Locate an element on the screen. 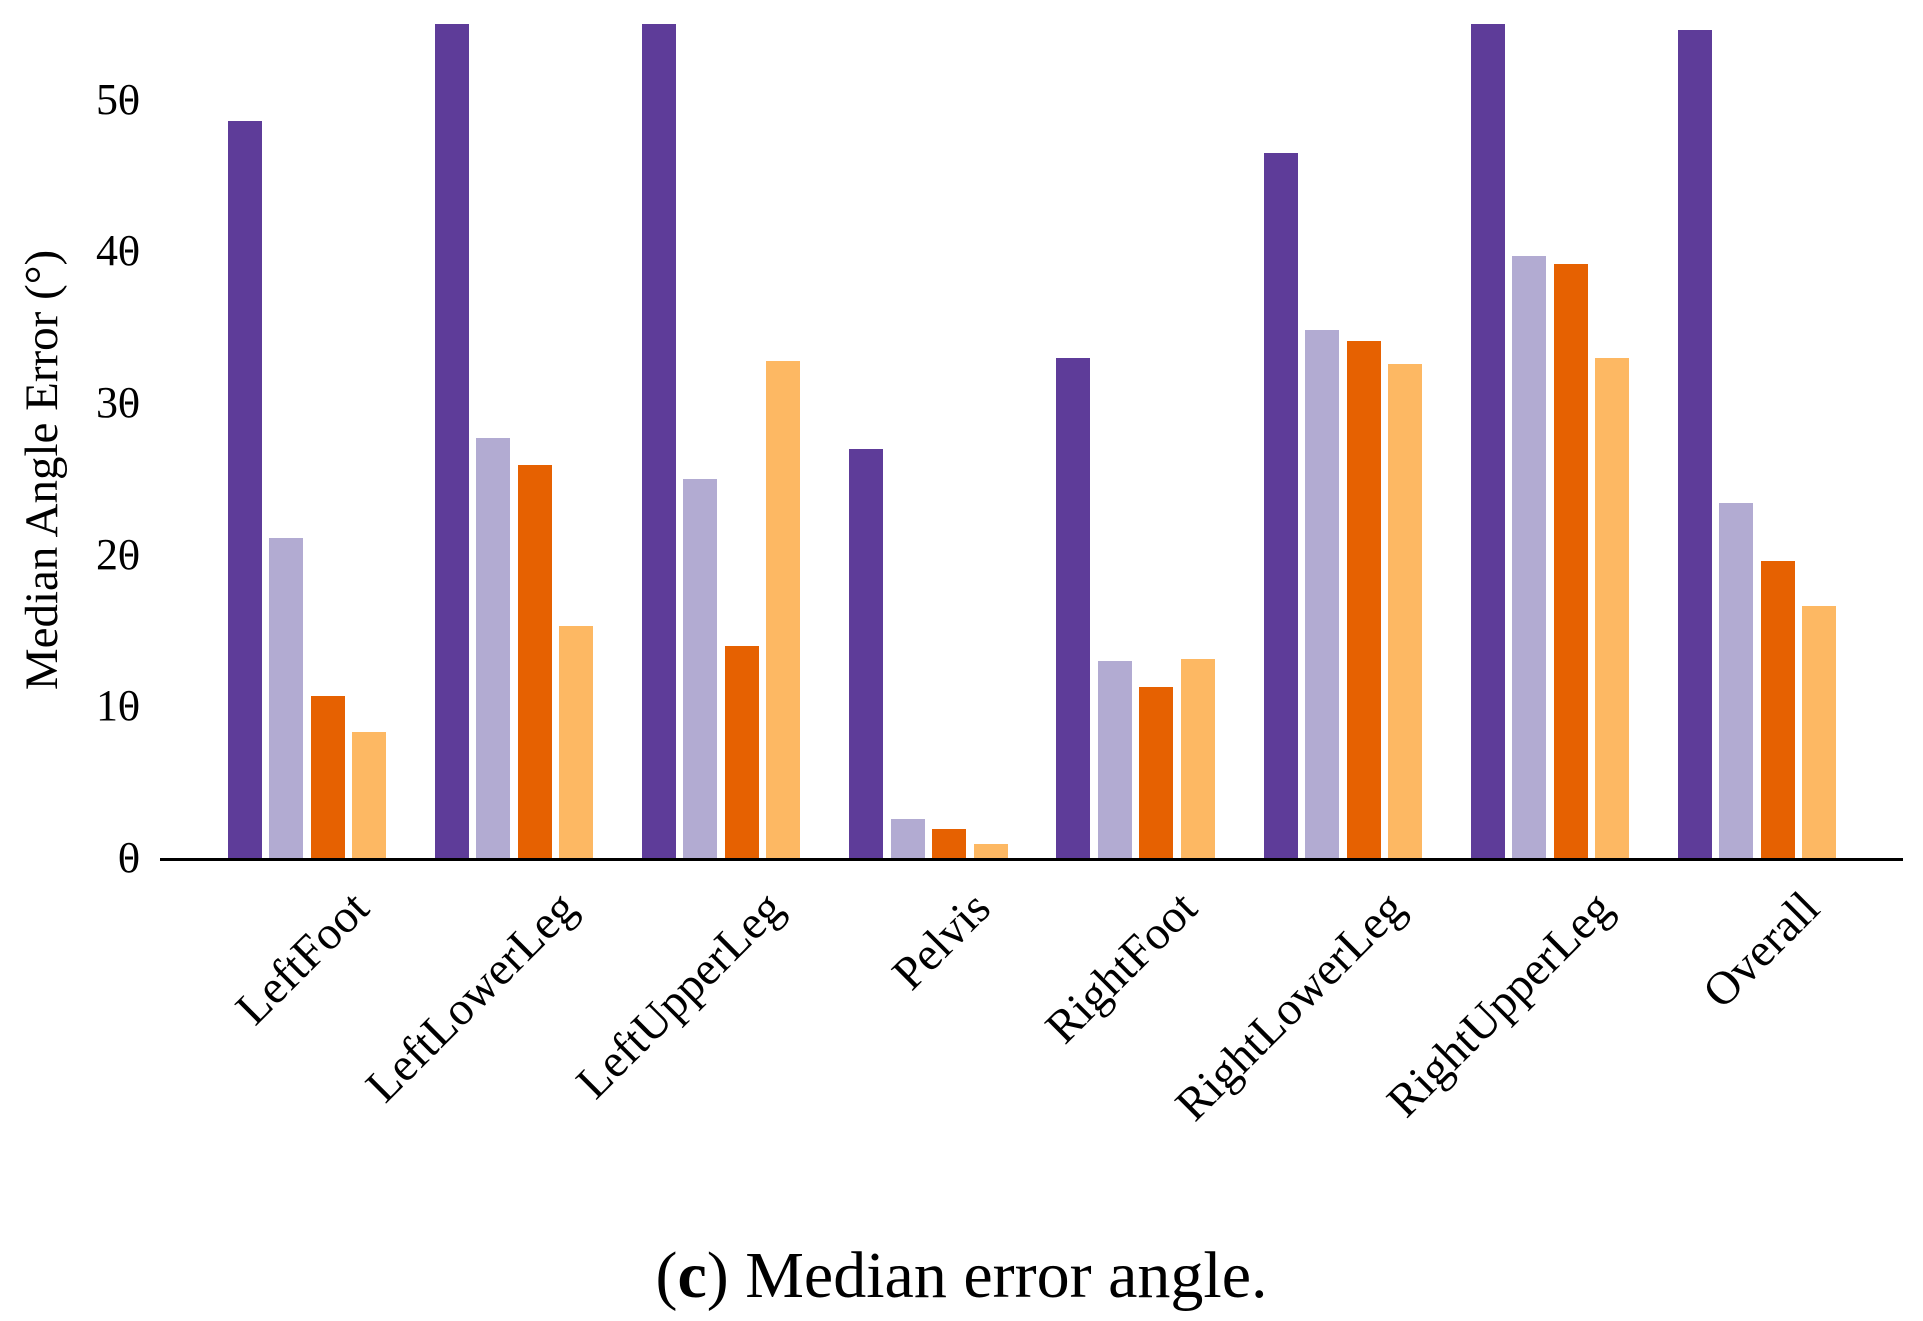  figure-caption: (c) Median error angle. is located at coordinates (961, 1276).